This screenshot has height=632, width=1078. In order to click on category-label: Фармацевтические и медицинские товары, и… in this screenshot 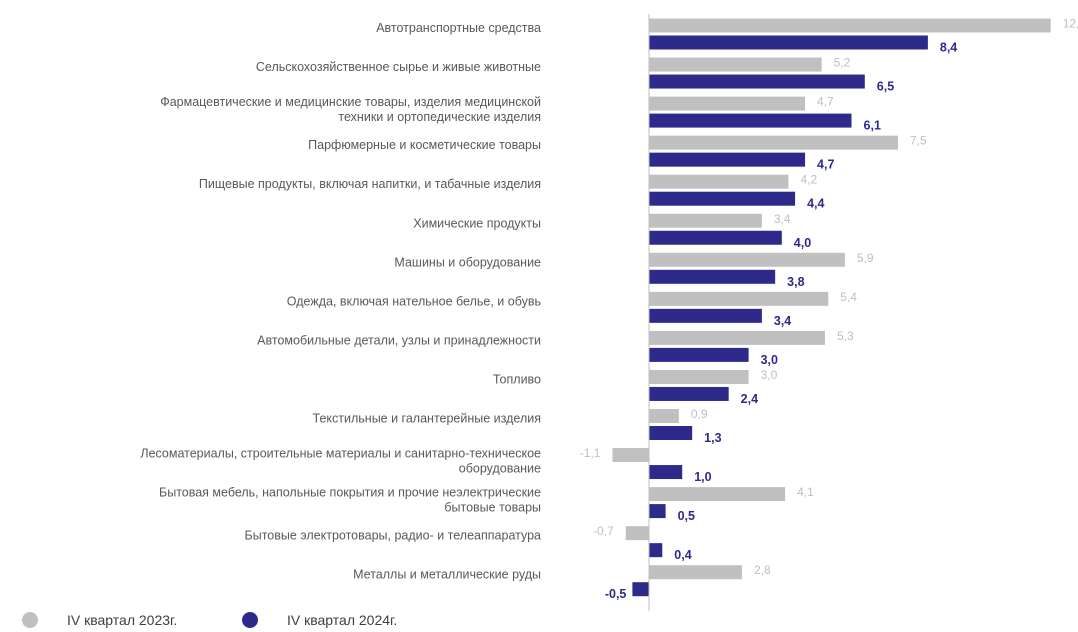, I will do `click(350, 109)`.